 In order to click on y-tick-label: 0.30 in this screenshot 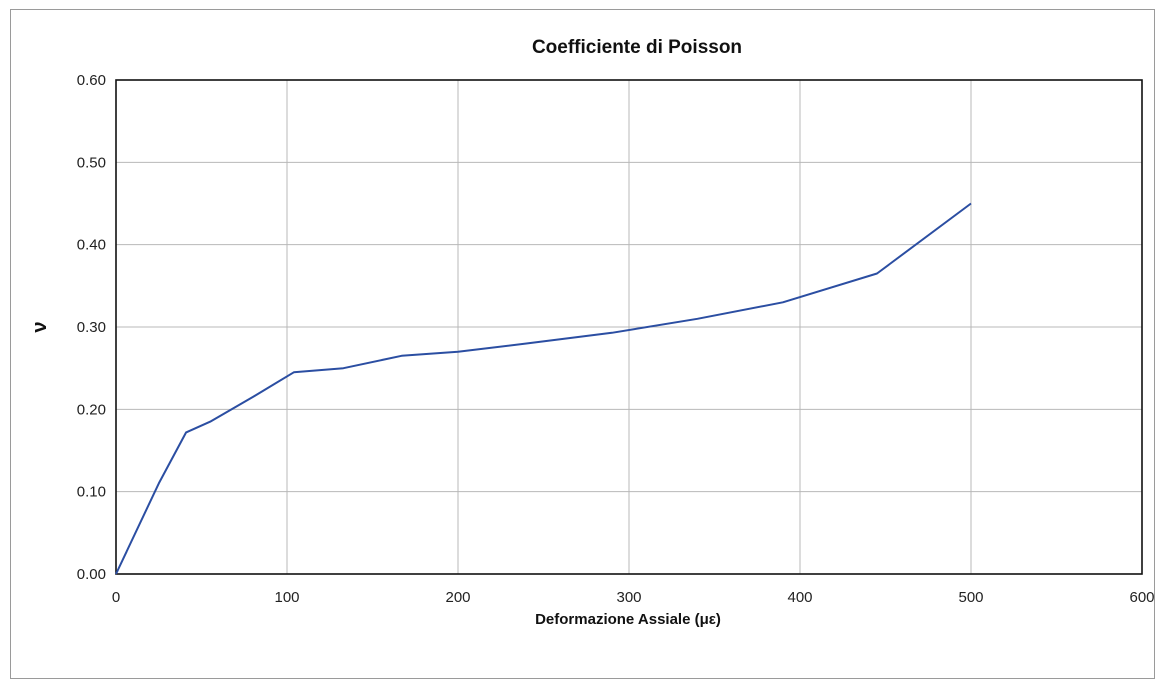, I will do `click(91, 327)`.